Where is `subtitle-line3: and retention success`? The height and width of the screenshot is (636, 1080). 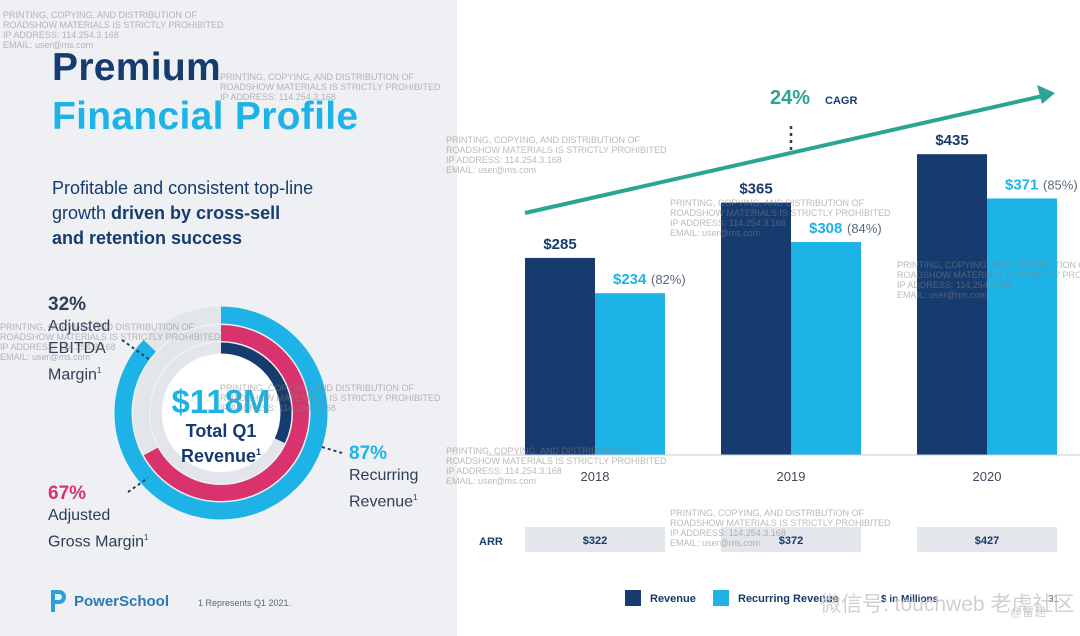
subtitle-line3: and retention success is located at coordinates (147, 238).